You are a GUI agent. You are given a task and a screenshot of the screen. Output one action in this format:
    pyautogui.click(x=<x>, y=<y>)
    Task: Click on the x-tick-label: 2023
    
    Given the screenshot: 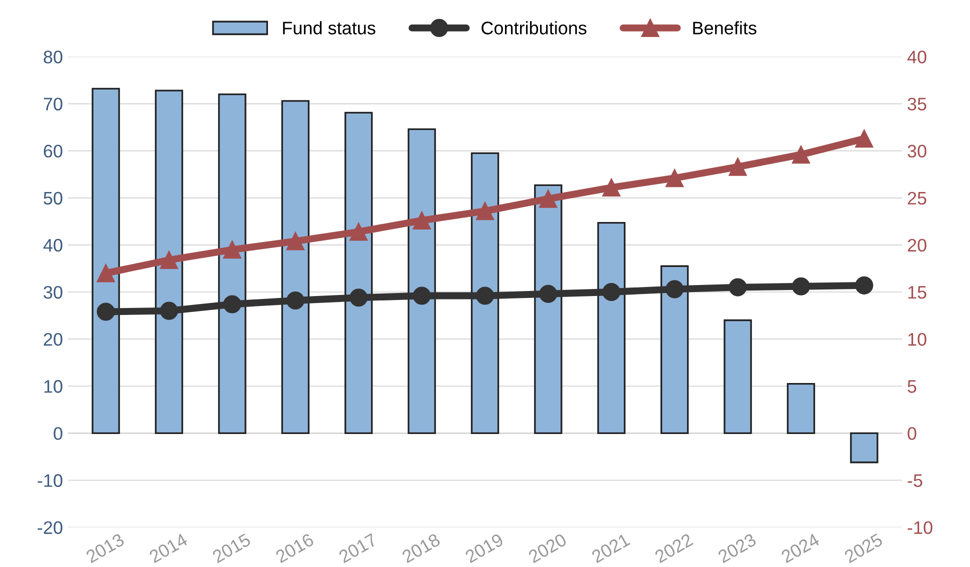 What is the action you would take?
    pyautogui.click(x=737, y=548)
    